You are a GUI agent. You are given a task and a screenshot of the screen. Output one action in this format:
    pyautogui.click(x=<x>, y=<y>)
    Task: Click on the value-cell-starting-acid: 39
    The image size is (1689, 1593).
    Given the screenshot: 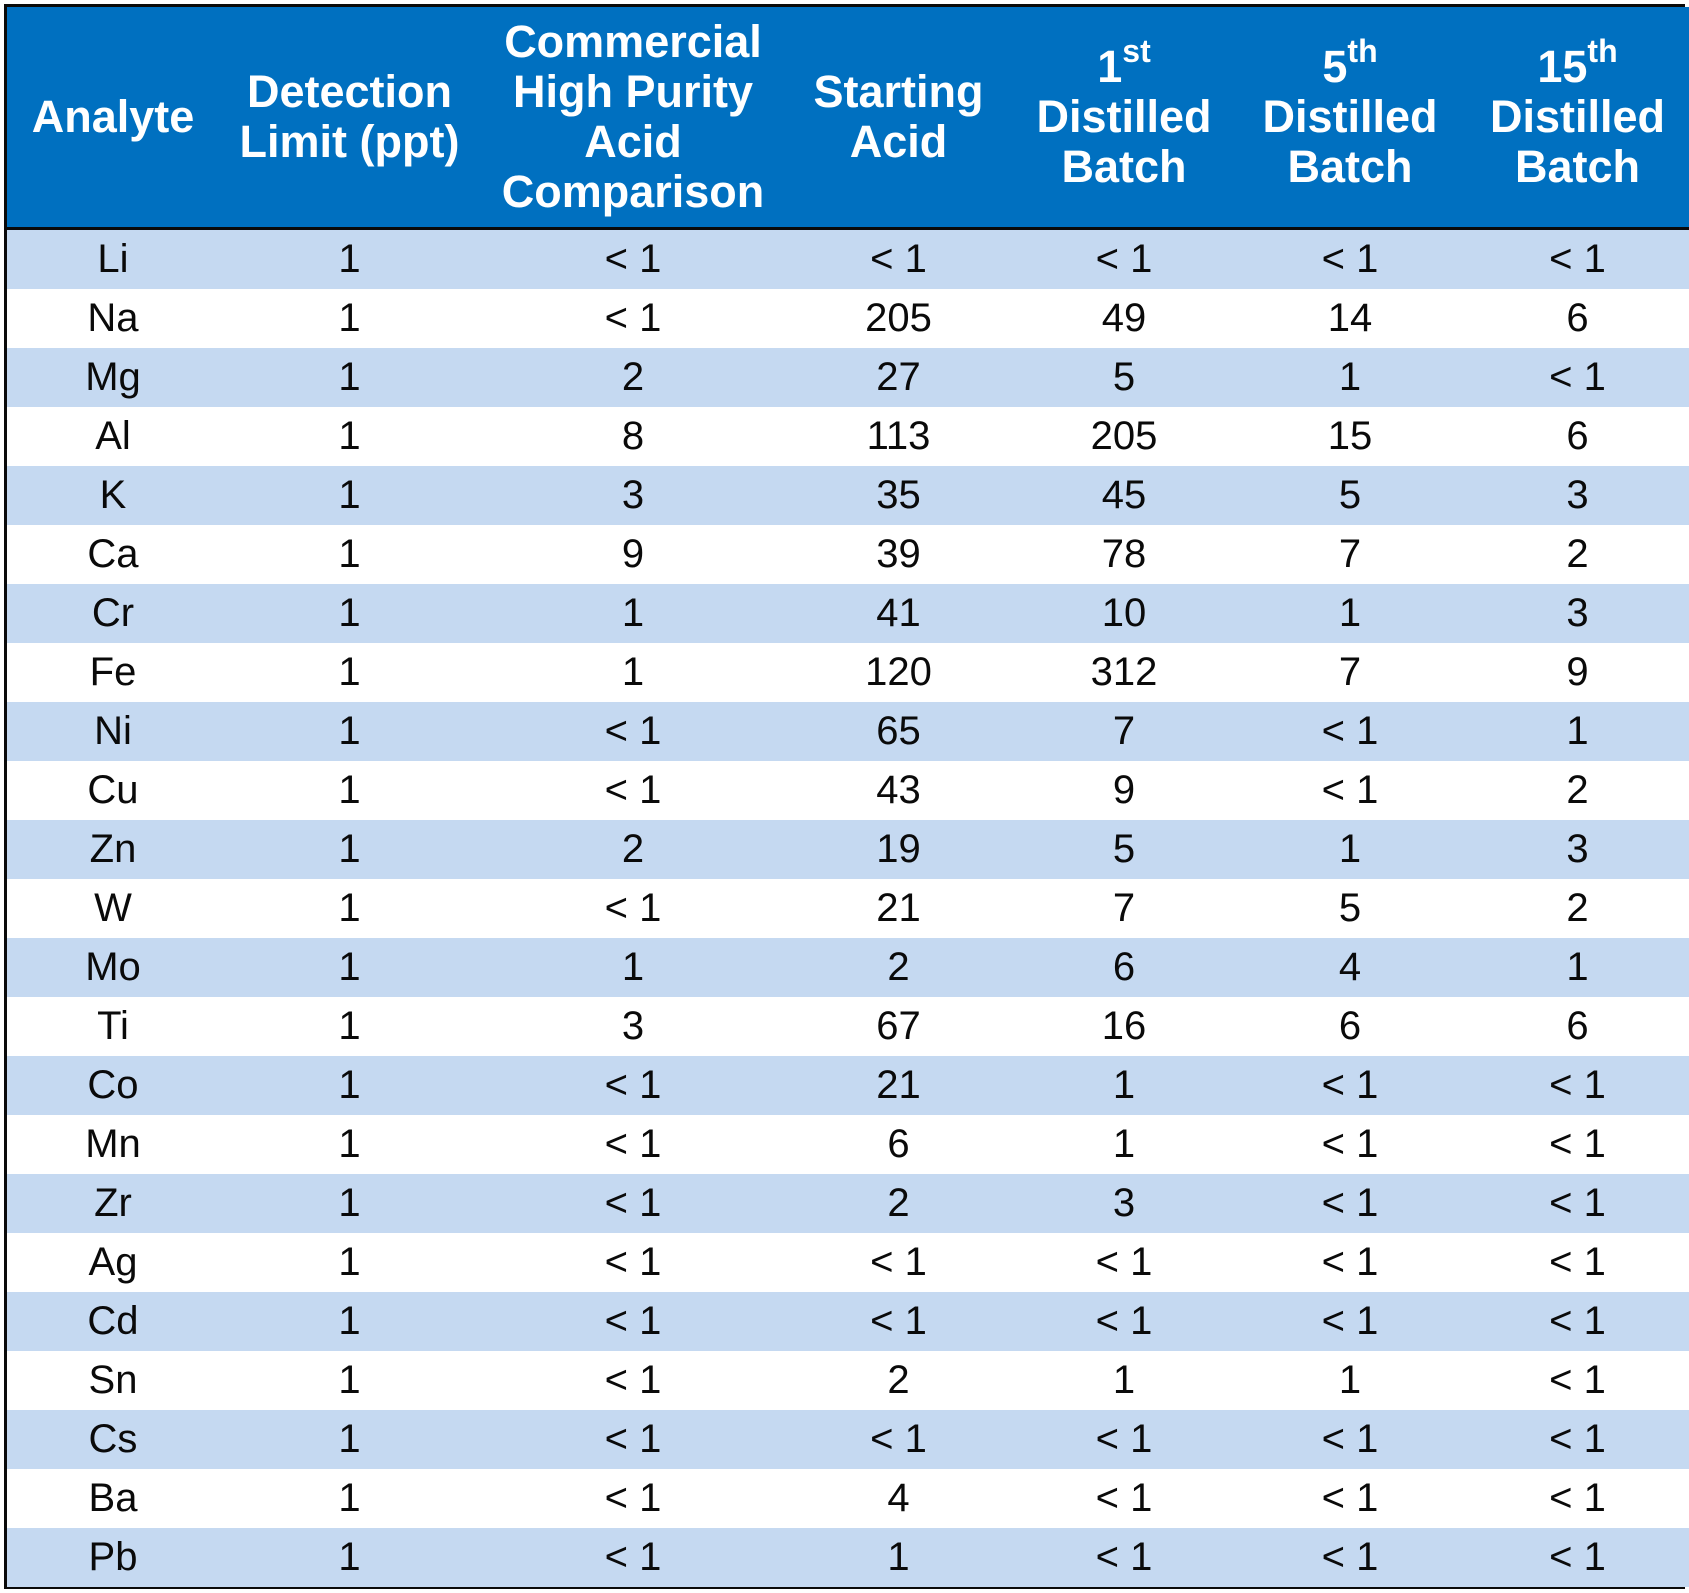 What is the action you would take?
    pyautogui.click(x=898, y=554)
    